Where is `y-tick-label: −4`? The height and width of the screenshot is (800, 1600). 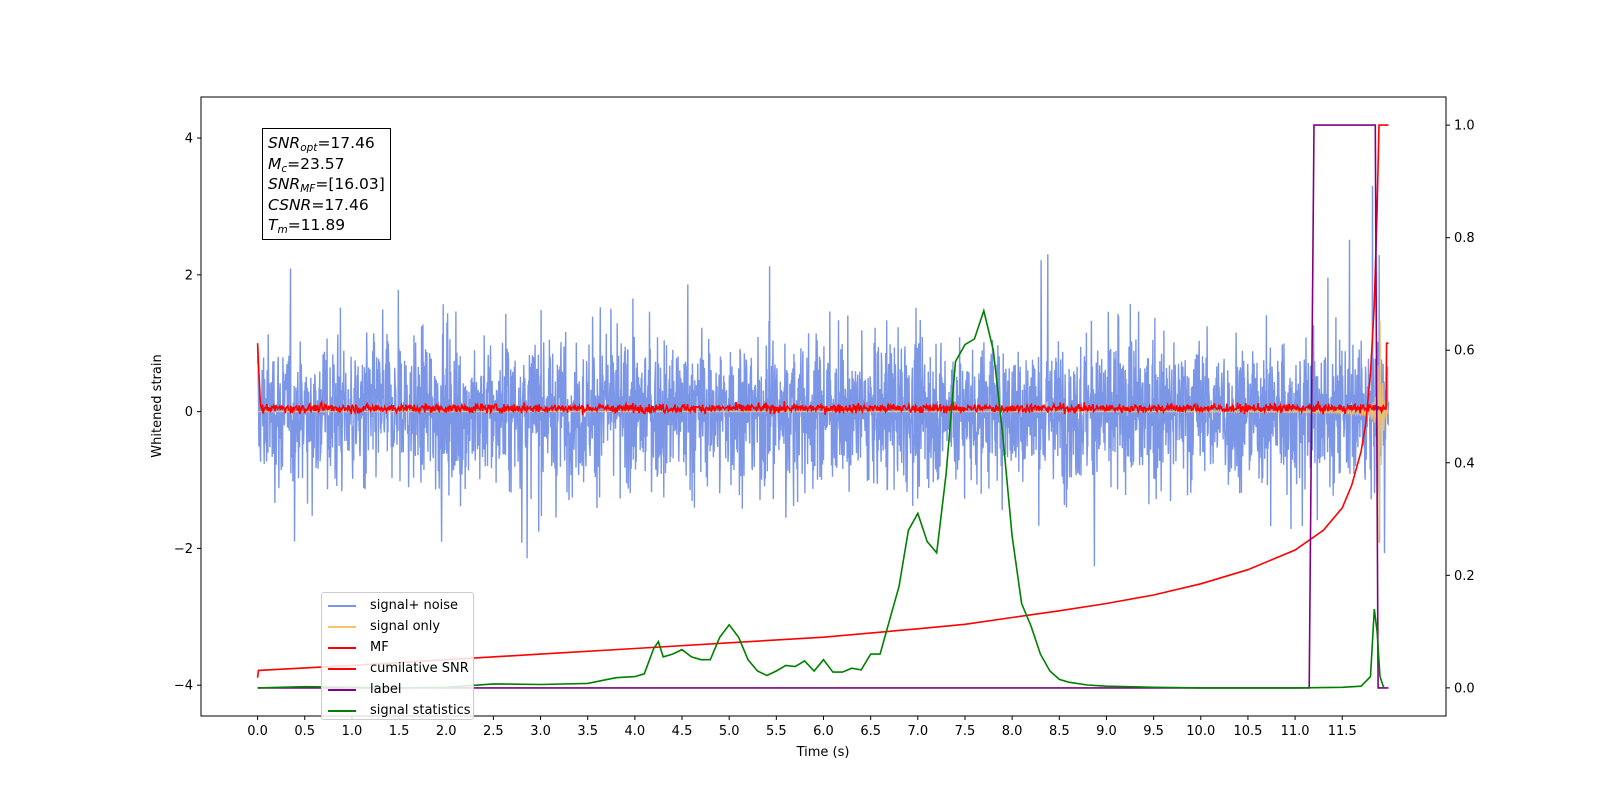 y-tick-label: −4 is located at coordinates (183, 686).